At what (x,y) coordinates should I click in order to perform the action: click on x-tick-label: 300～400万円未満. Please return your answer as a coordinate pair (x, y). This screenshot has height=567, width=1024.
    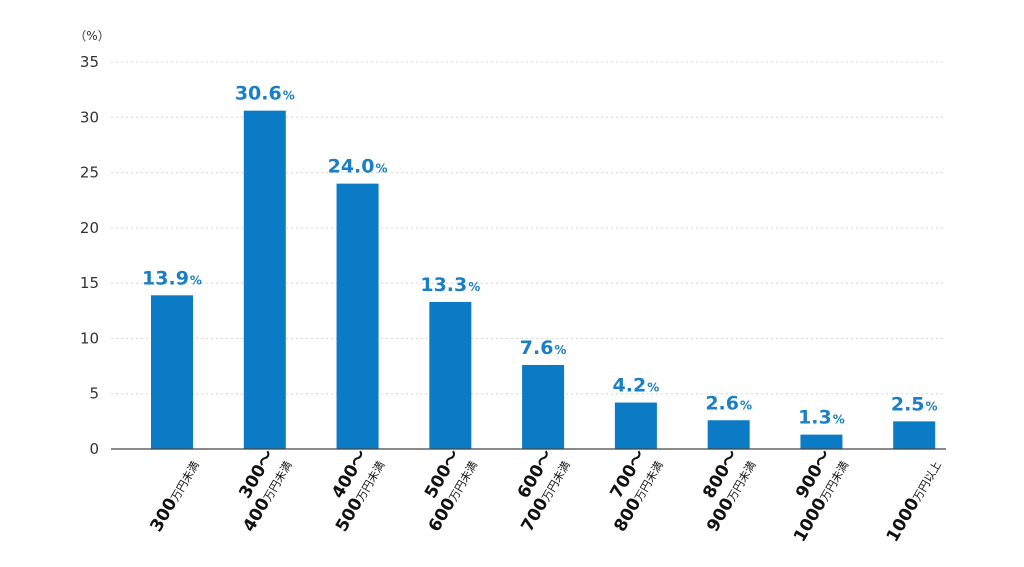
    Looking at the image, I should click on (264, 491).